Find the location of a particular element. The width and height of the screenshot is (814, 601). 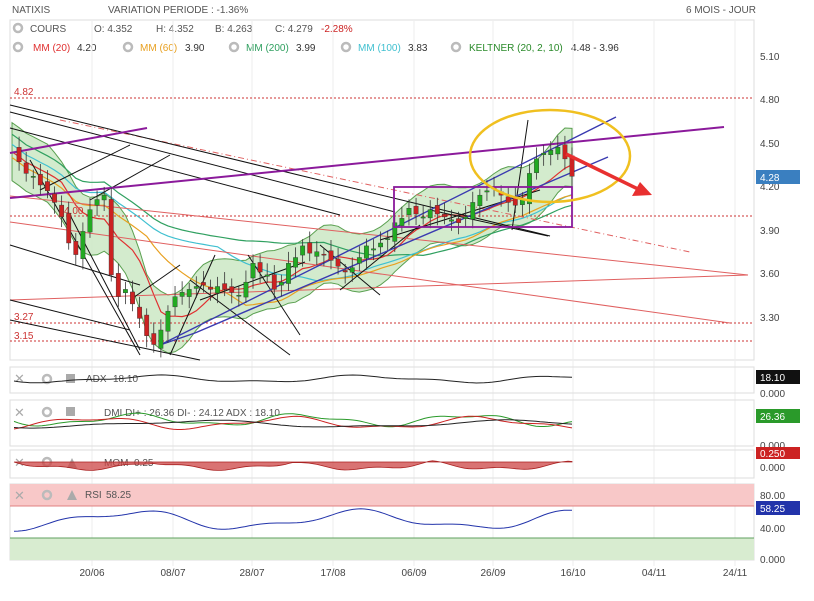

adx-panel is located at coordinates (382, 380).